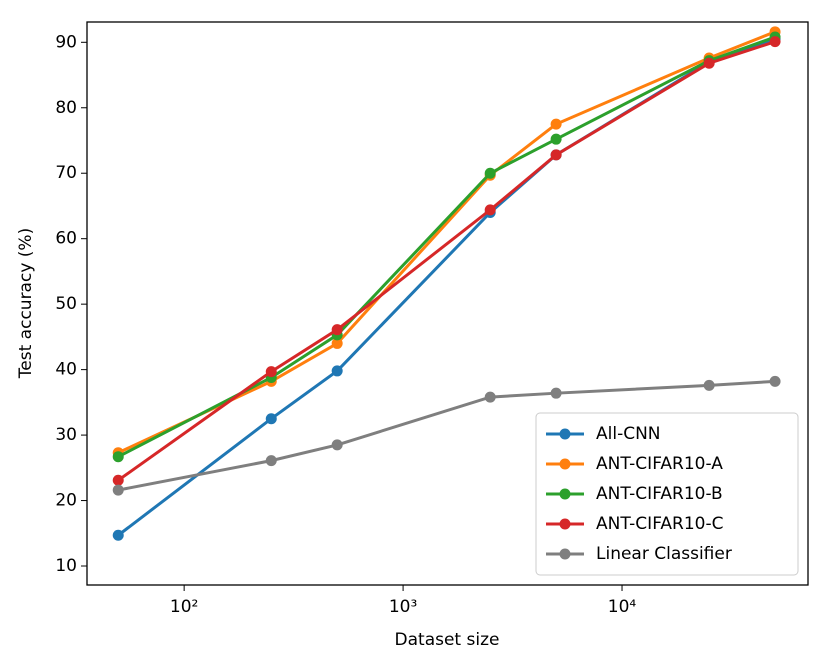  Describe the element at coordinates (66, 566) in the screenshot. I see `y-tick-label: 10` at that location.